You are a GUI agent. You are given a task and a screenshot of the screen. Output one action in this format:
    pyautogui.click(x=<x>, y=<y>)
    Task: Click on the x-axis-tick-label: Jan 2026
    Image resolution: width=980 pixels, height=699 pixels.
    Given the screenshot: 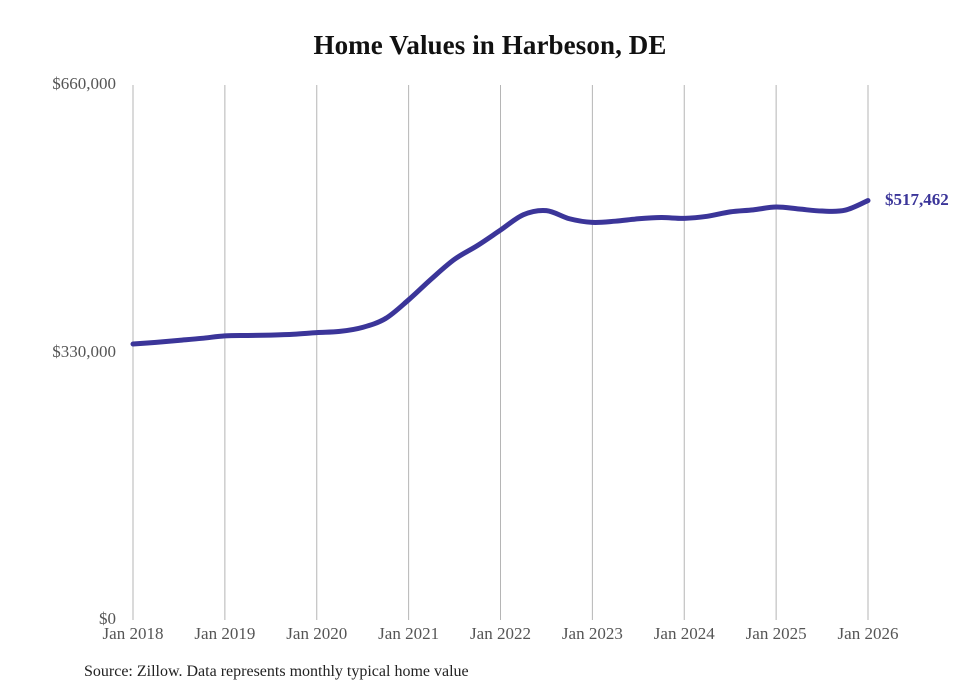 What is the action you would take?
    pyautogui.click(x=868, y=633)
    